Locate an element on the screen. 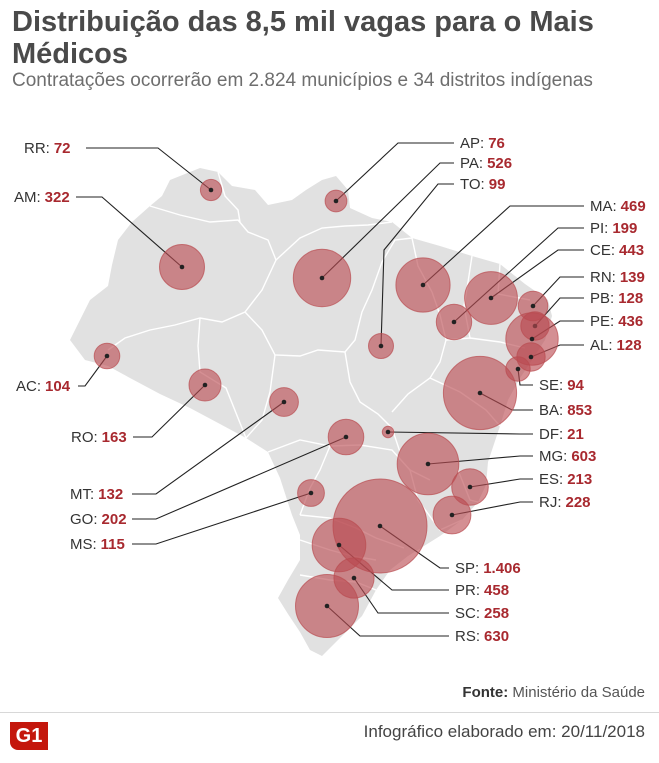 The height and width of the screenshot is (763, 659). leader-line-mt is located at coordinates (208, 448).